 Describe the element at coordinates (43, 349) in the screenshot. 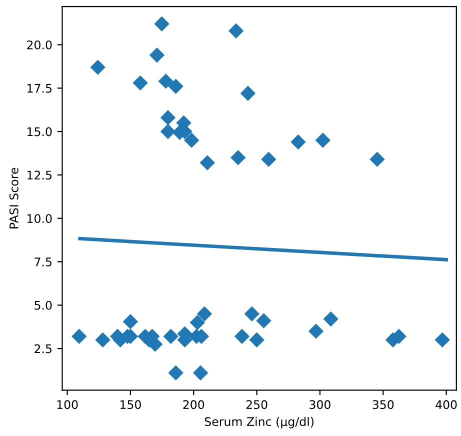

I see `y-tick-label: 2.5` at that location.